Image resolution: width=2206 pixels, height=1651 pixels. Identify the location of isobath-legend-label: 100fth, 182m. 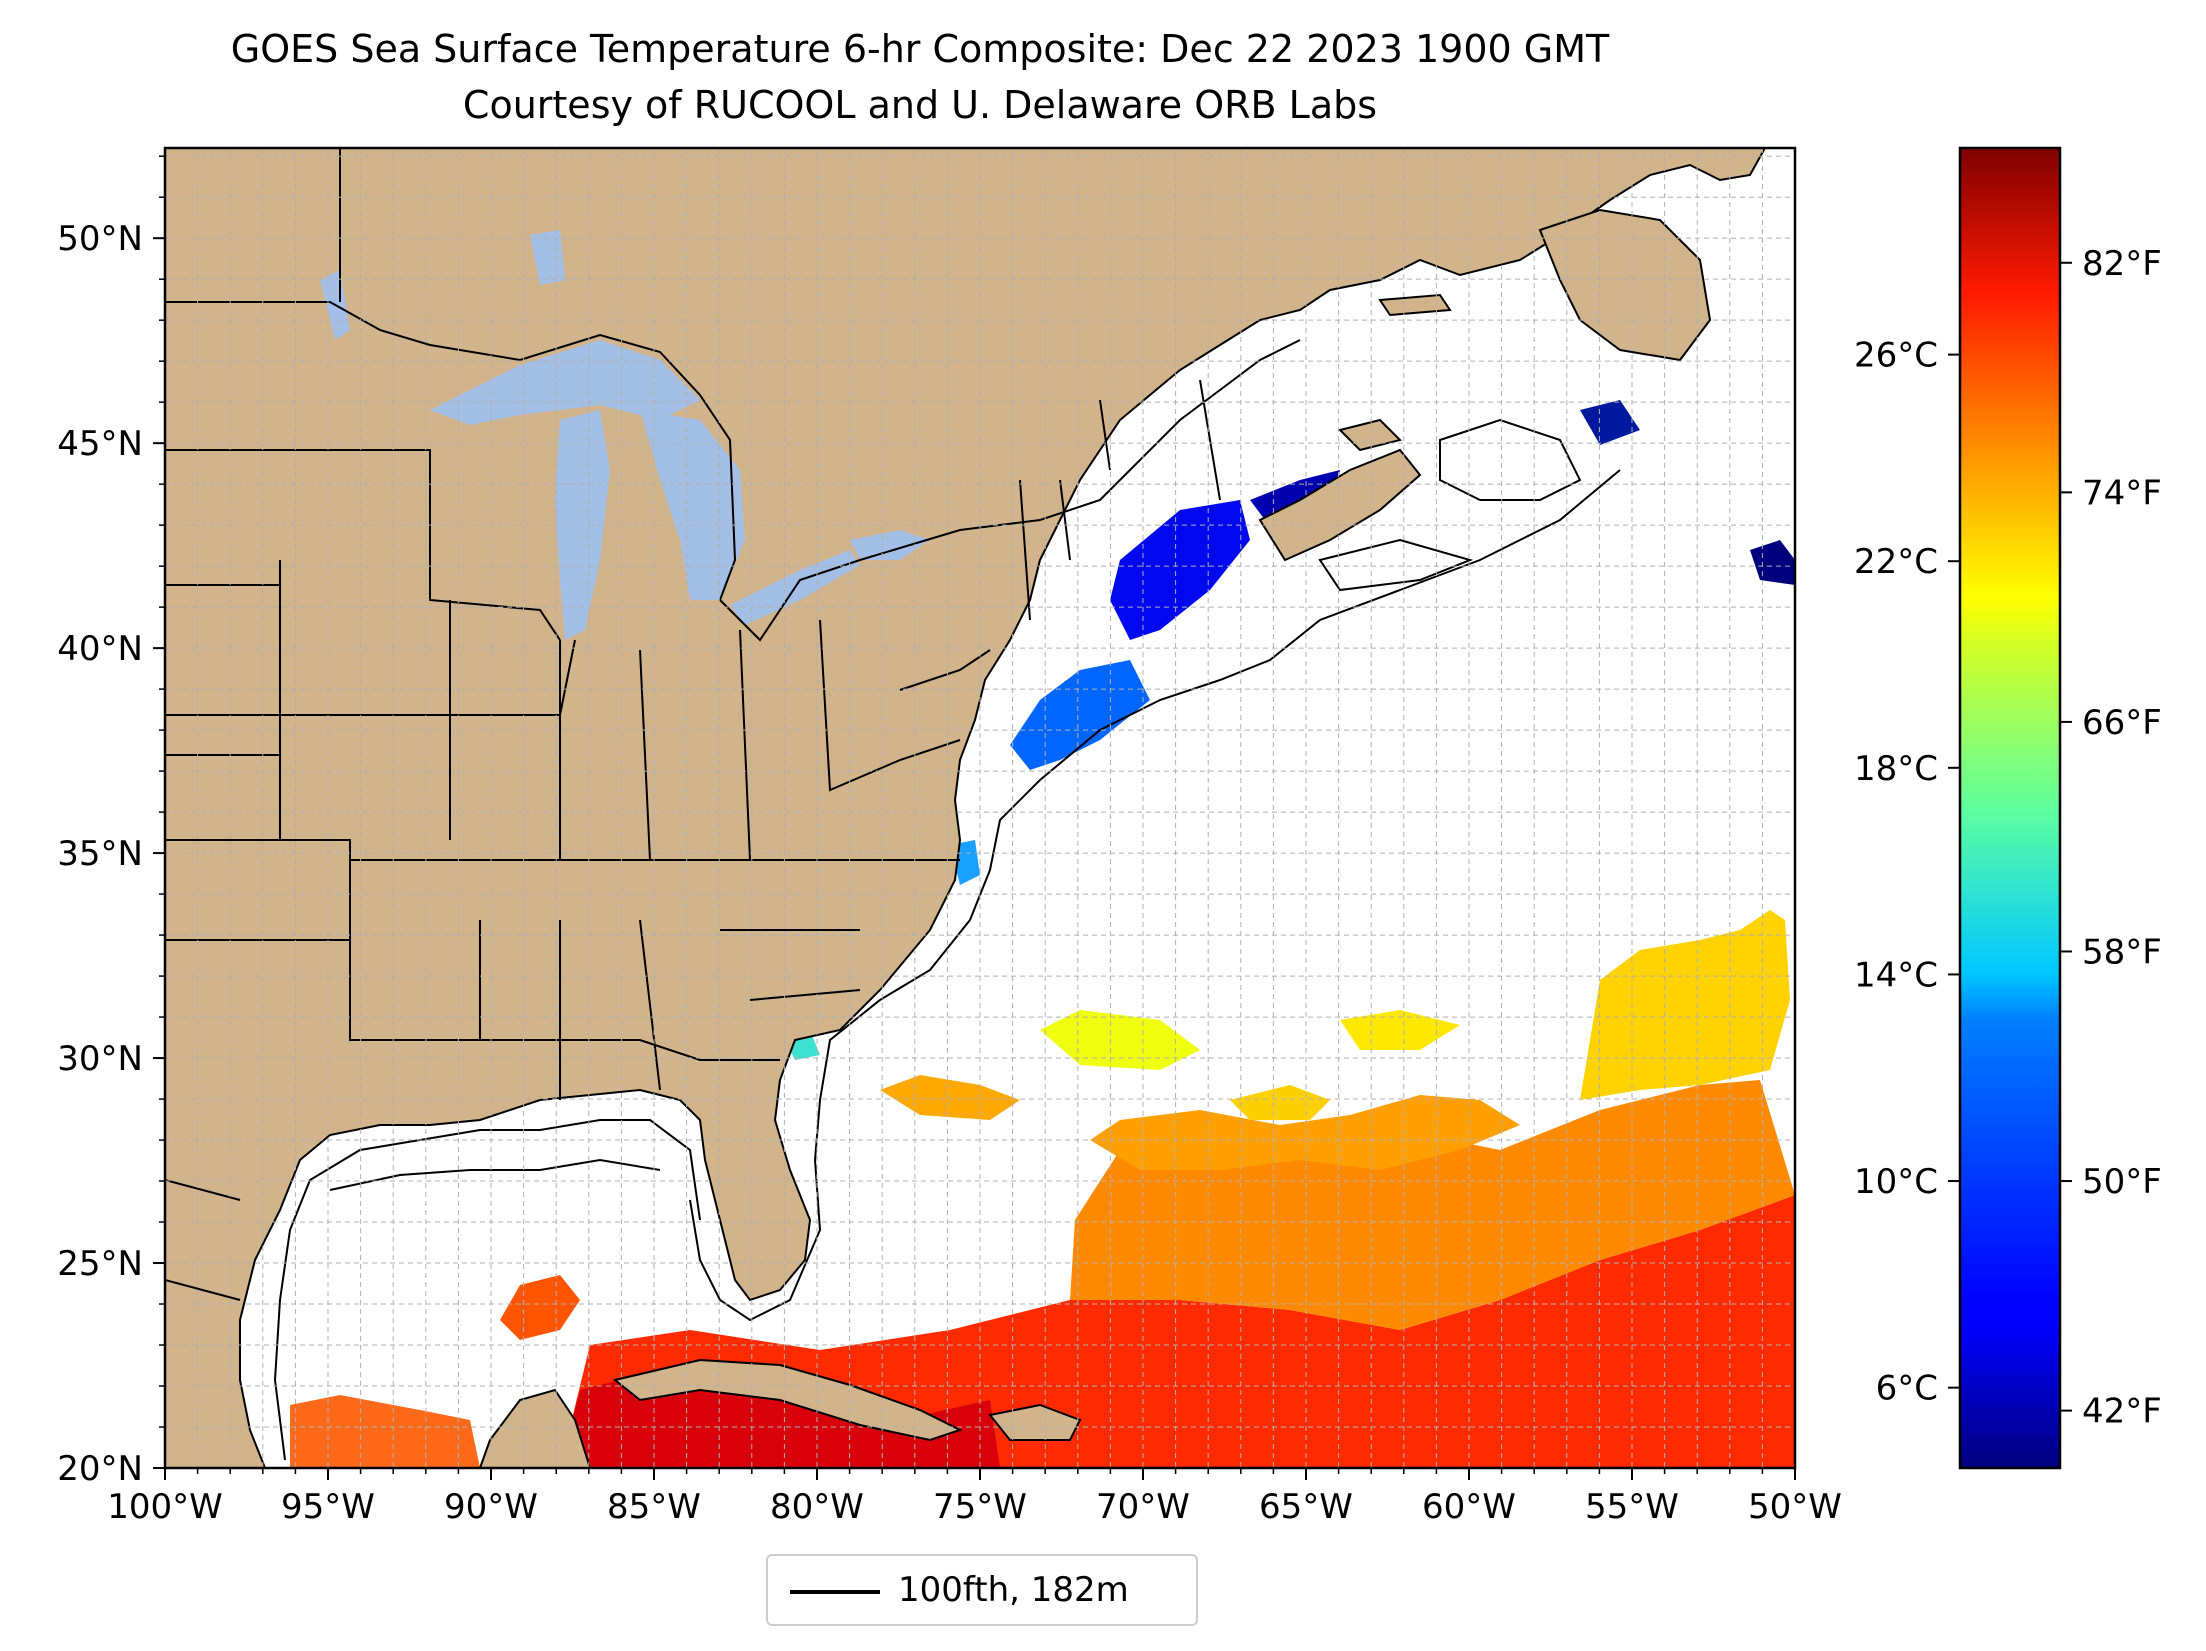
(1013, 1590).